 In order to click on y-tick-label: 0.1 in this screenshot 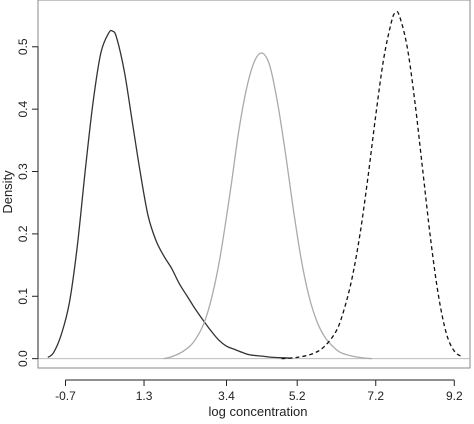, I will do `click(23, 296)`.